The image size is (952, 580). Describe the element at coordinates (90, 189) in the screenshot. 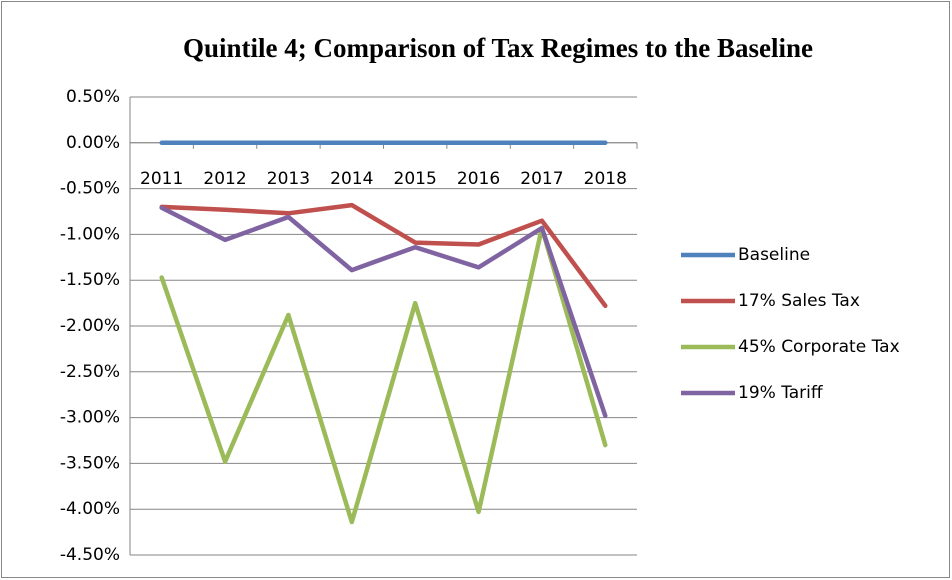

I see `y-tick-label: -0.50%` at that location.